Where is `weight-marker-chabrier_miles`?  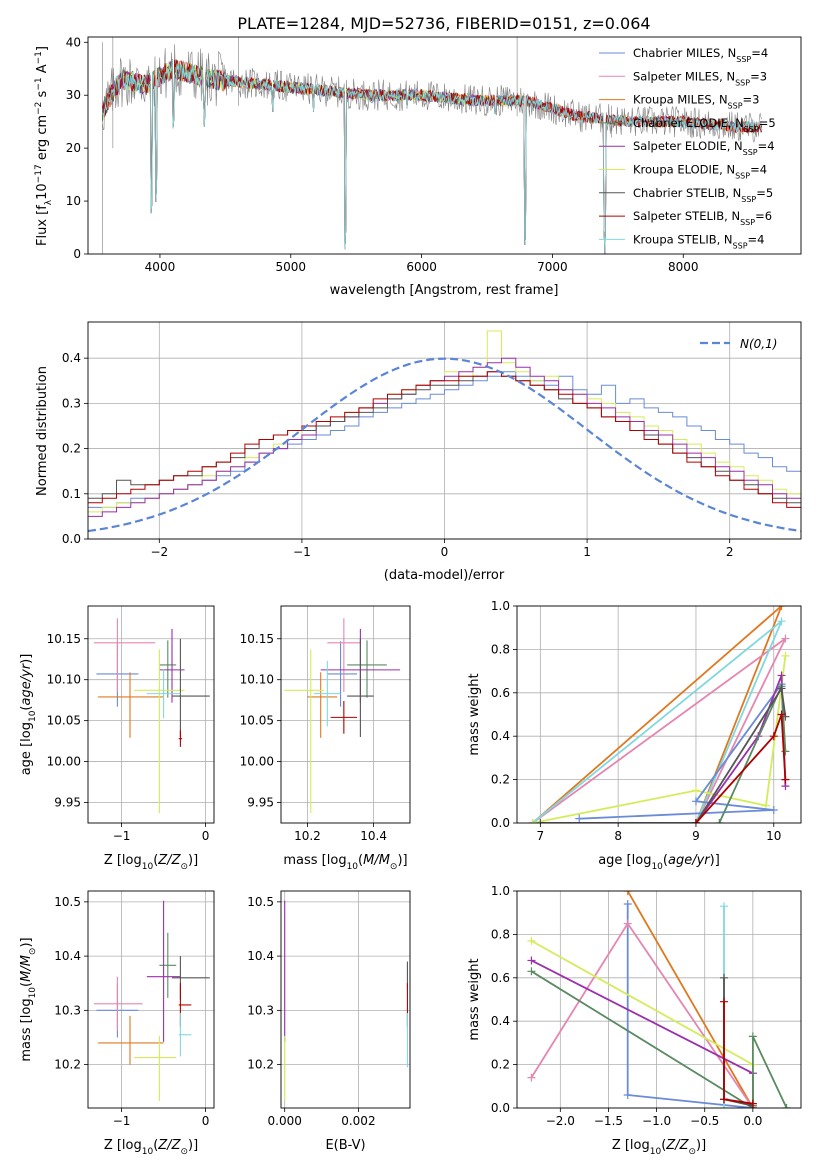
weight-marker-chabrier_miles is located at coordinates (627, 904).